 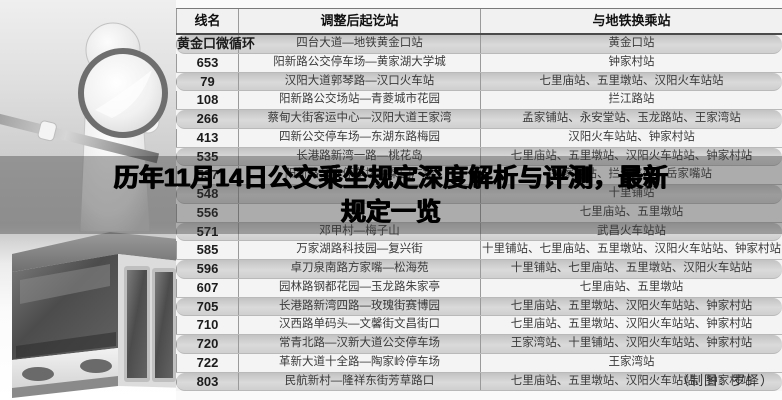 I want to click on route-cell: 卓刀泉南路方家嘴—松海苑, so click(x=360, y=269).